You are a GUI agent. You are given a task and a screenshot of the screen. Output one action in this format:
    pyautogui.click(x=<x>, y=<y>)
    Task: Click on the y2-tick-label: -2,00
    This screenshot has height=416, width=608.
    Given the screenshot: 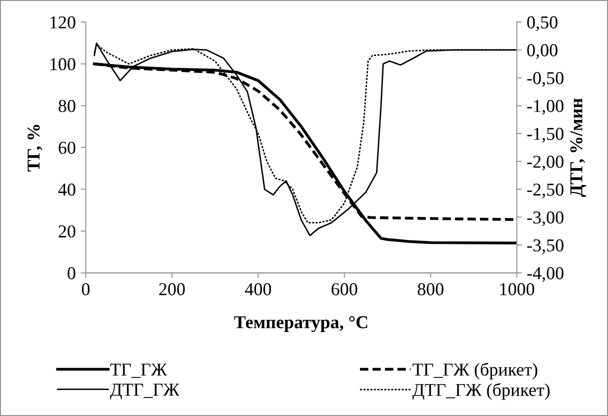 What is the action you would take?
    pyautogui.click(x=545, y=163)
    